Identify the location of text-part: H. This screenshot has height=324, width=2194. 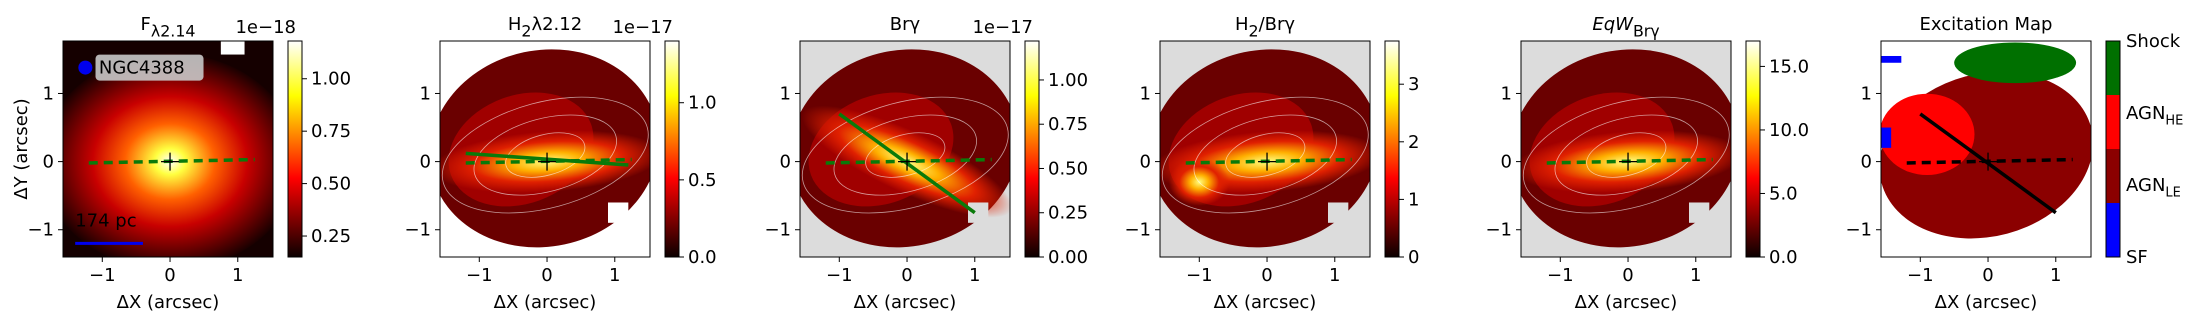
(1242, 24).